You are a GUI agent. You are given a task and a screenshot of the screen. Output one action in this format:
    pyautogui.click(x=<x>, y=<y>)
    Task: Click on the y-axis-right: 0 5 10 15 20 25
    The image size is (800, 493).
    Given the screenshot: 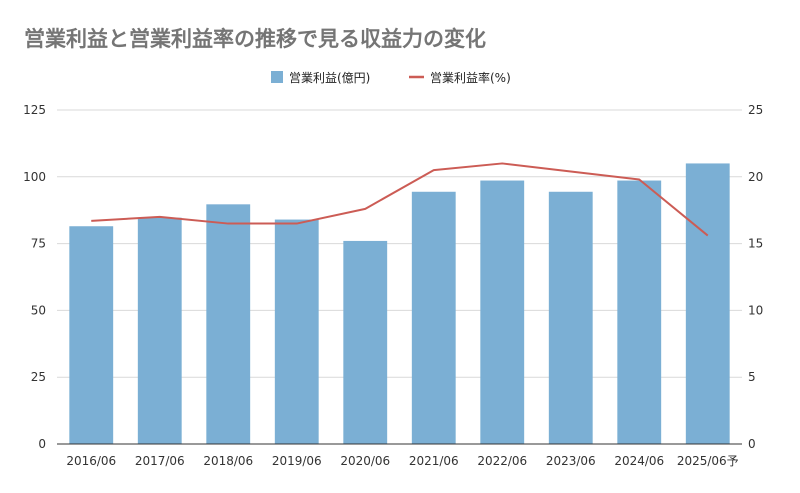 What is the action you would take?
    pyautogui.click(x=755, y=277)
    